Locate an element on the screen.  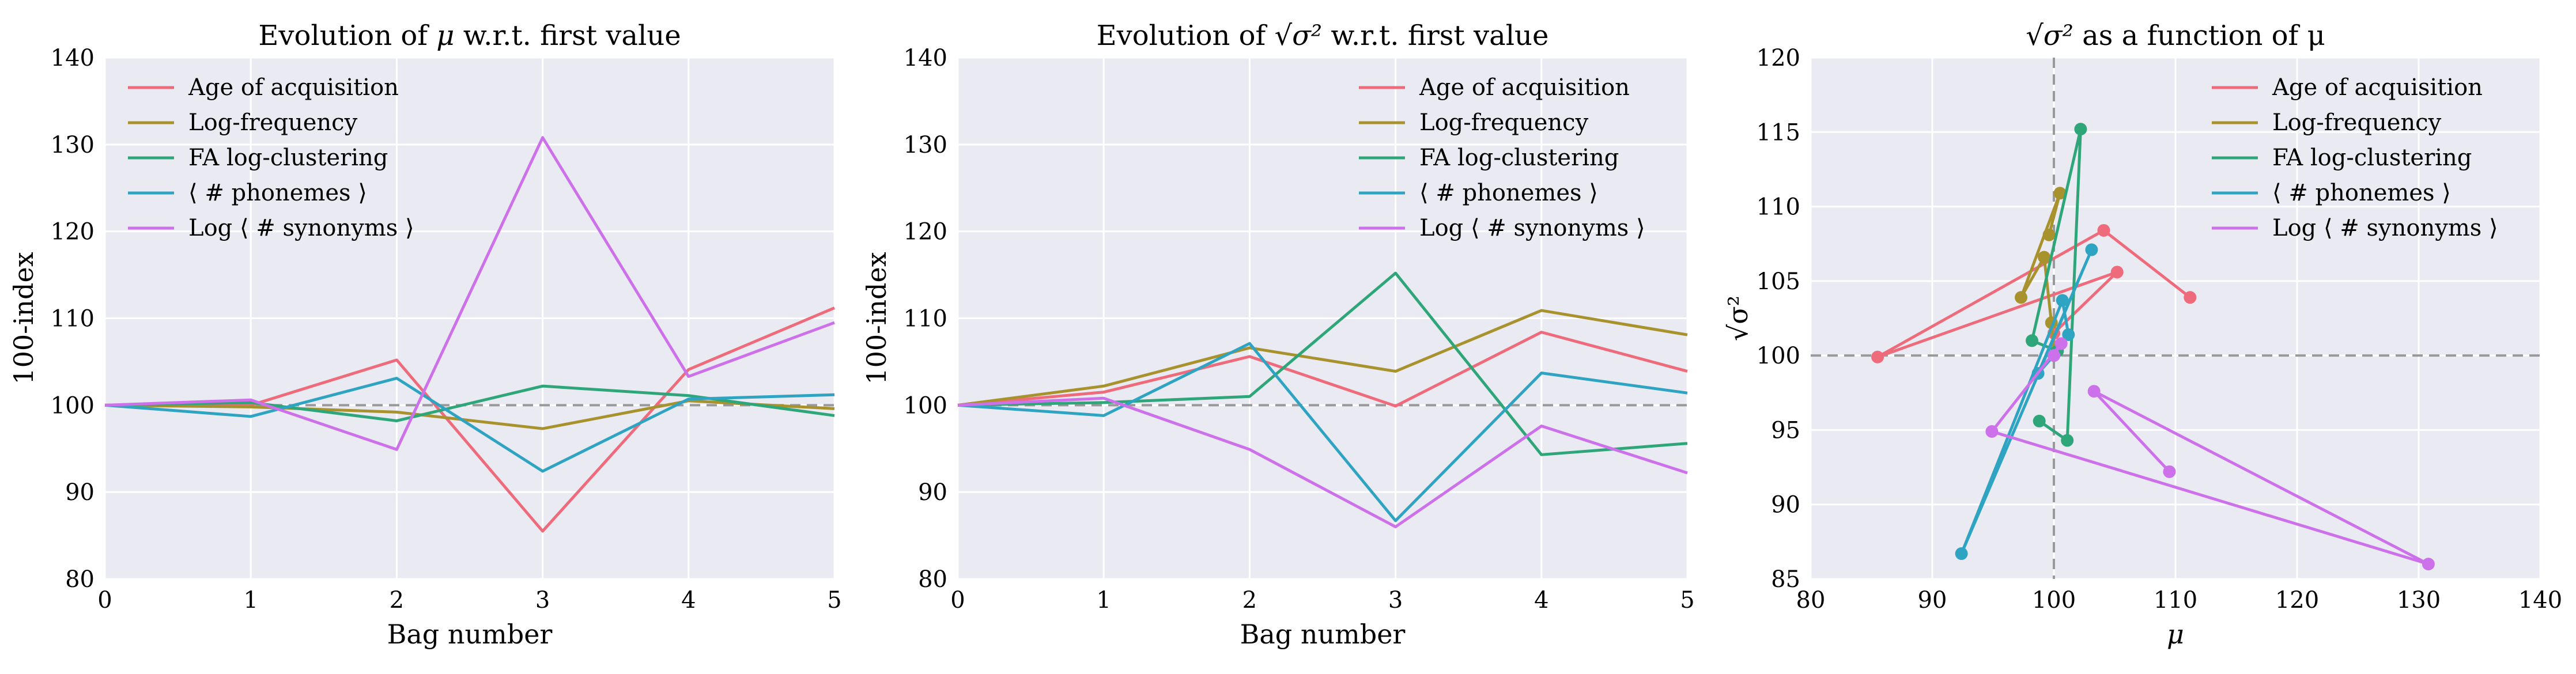
title-suffix: as a function of μ is located at coordinates (2199, 36).